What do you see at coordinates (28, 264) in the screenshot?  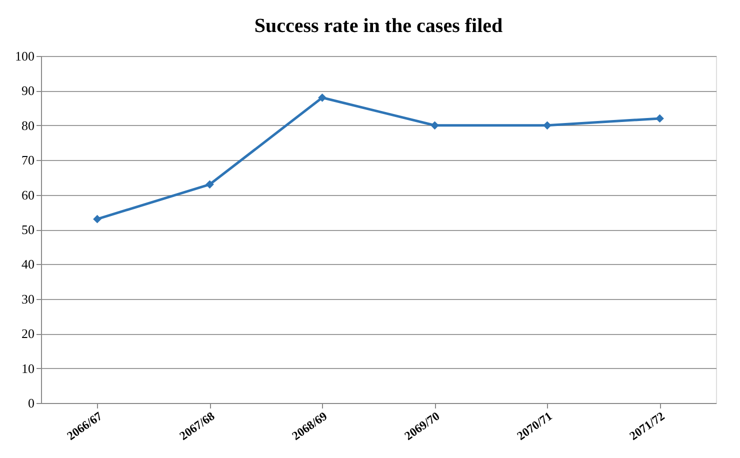 I see `y-tick-label: 40` at bounding box center [28, 264].